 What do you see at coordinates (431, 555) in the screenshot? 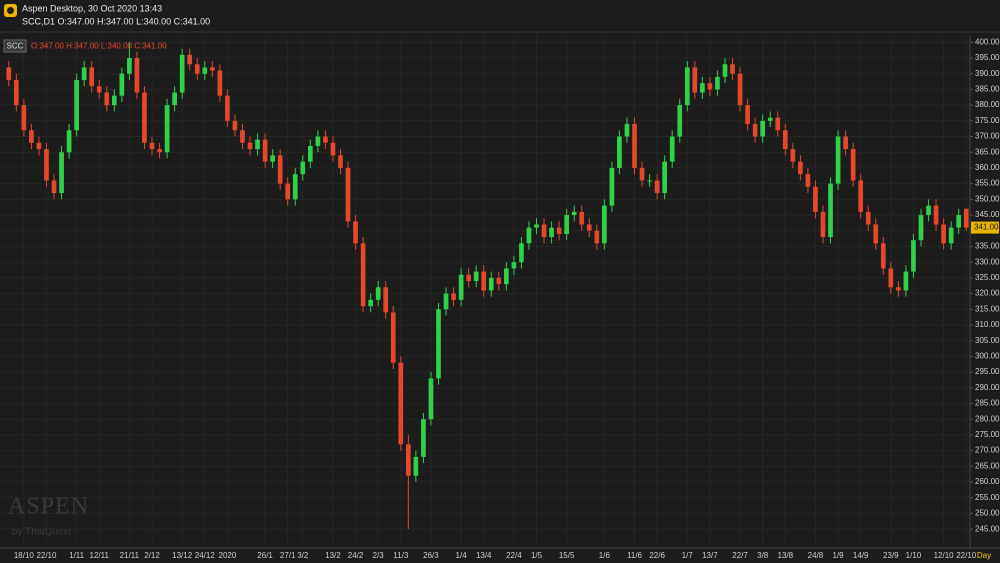
I see `x-tick-label: 26/3` at bounding box center [431, 555].